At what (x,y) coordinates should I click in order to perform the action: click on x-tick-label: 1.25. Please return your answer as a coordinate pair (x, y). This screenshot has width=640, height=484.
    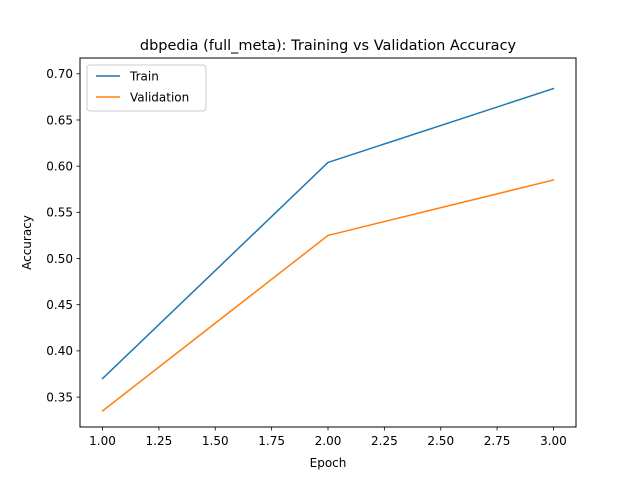
    Looking at the image, I should click on (159, 441).